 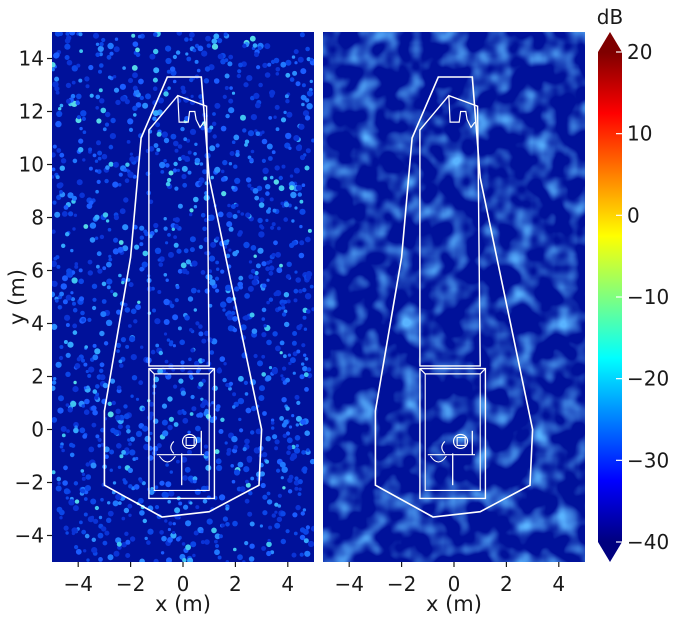 I want to click on left-y-tick-label: −4, so click(x=29, y=536).